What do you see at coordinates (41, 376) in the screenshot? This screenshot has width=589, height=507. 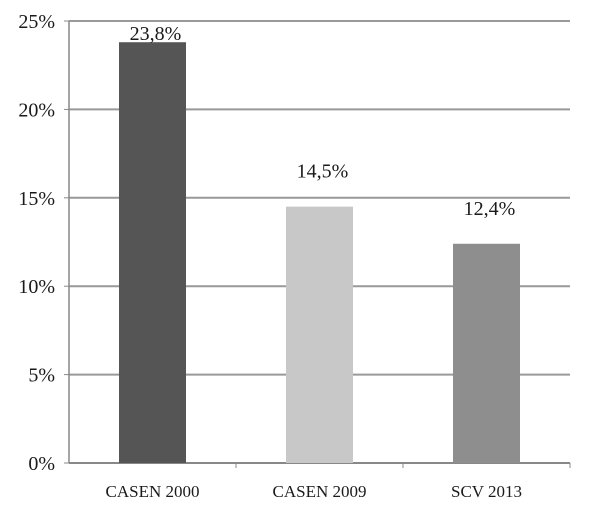 I see `y-tick-label: 5%` at bounding box center [41, 376].